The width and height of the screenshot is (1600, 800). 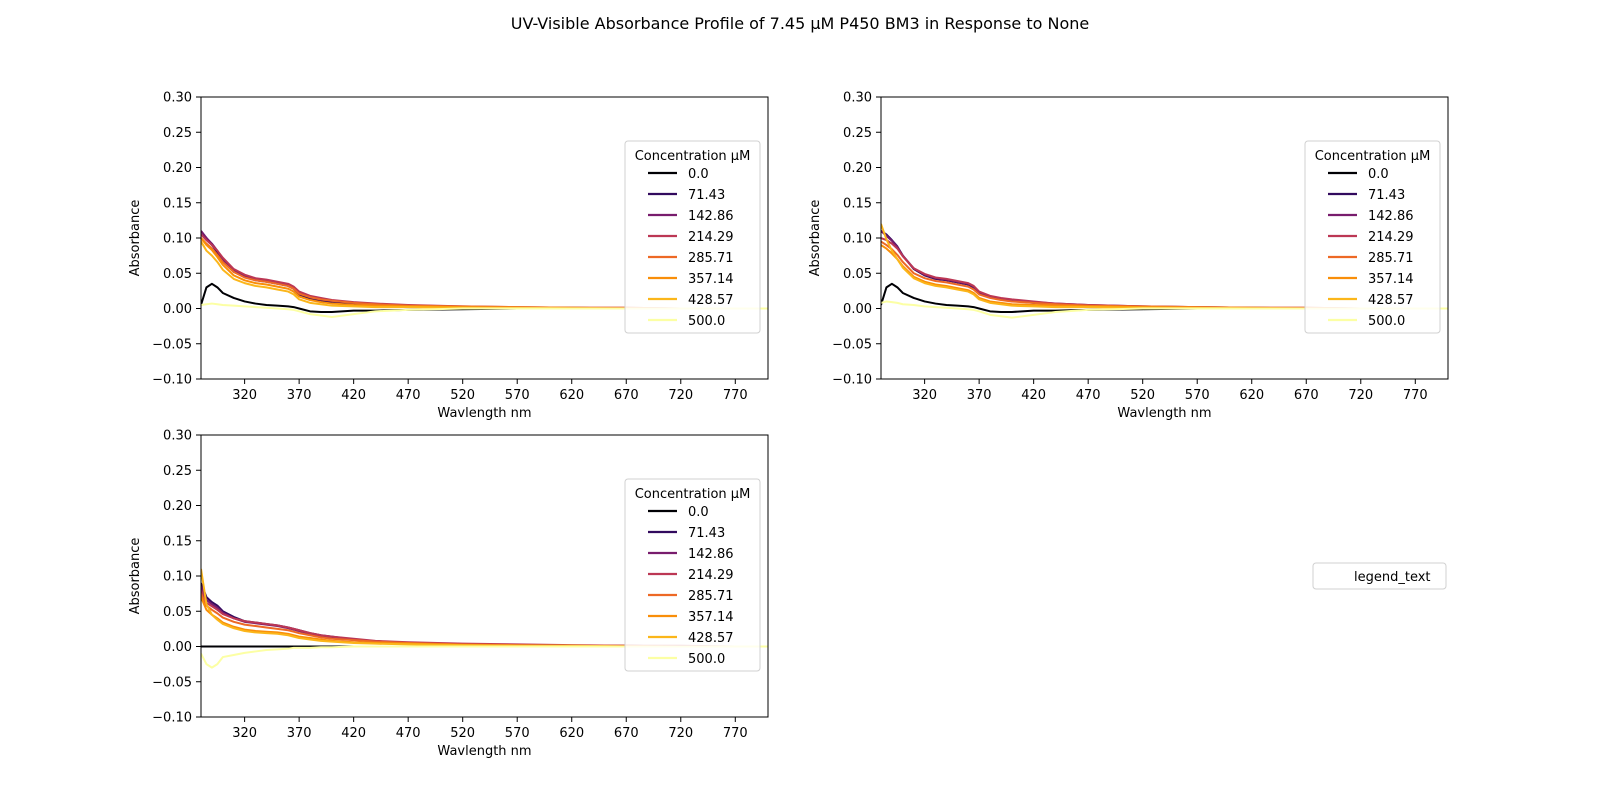 I want to click on extra-legend-box, so click(x=1379, y=576).